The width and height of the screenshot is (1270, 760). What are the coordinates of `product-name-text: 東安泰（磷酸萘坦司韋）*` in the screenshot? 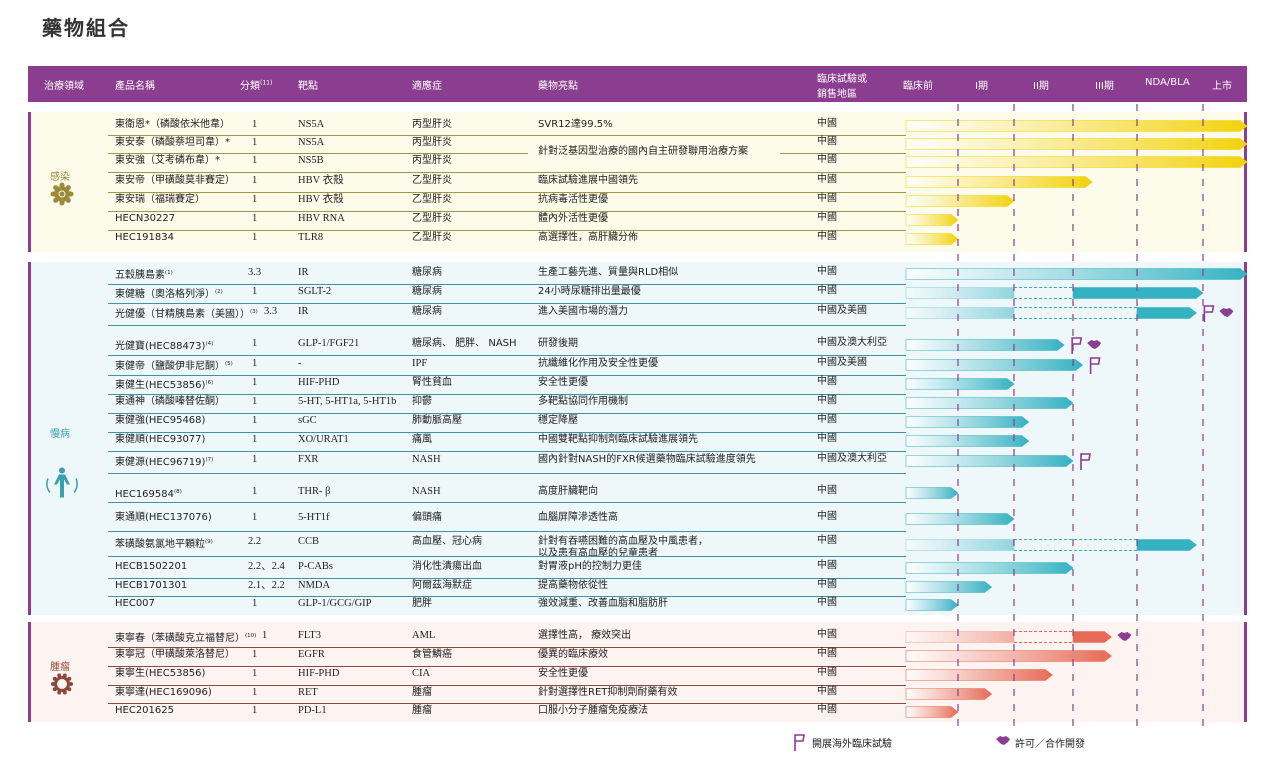 It's located at (172, 142).